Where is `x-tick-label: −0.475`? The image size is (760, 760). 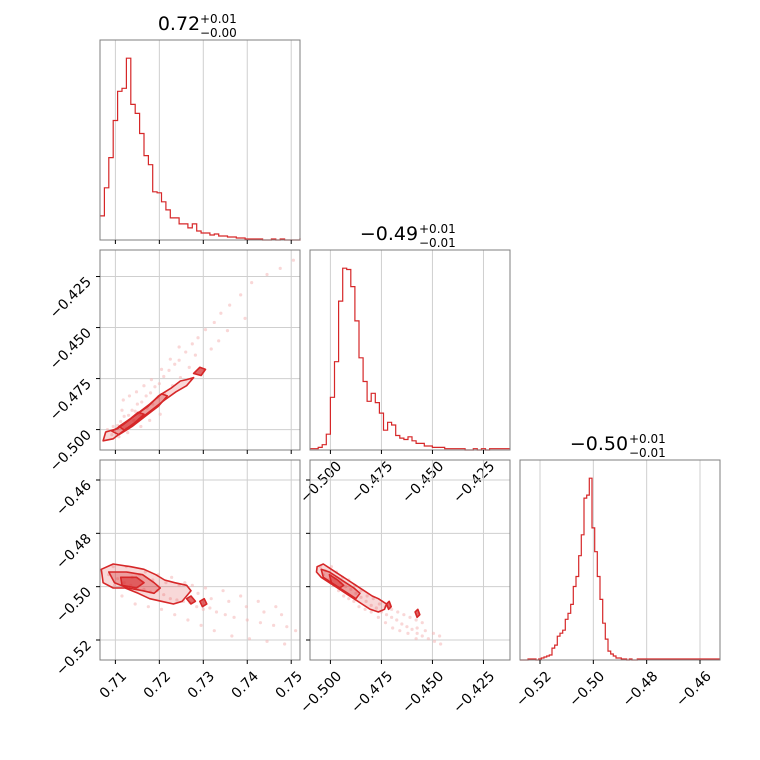
x-tick-label: −0.475 is located at coordinates (372, 692).